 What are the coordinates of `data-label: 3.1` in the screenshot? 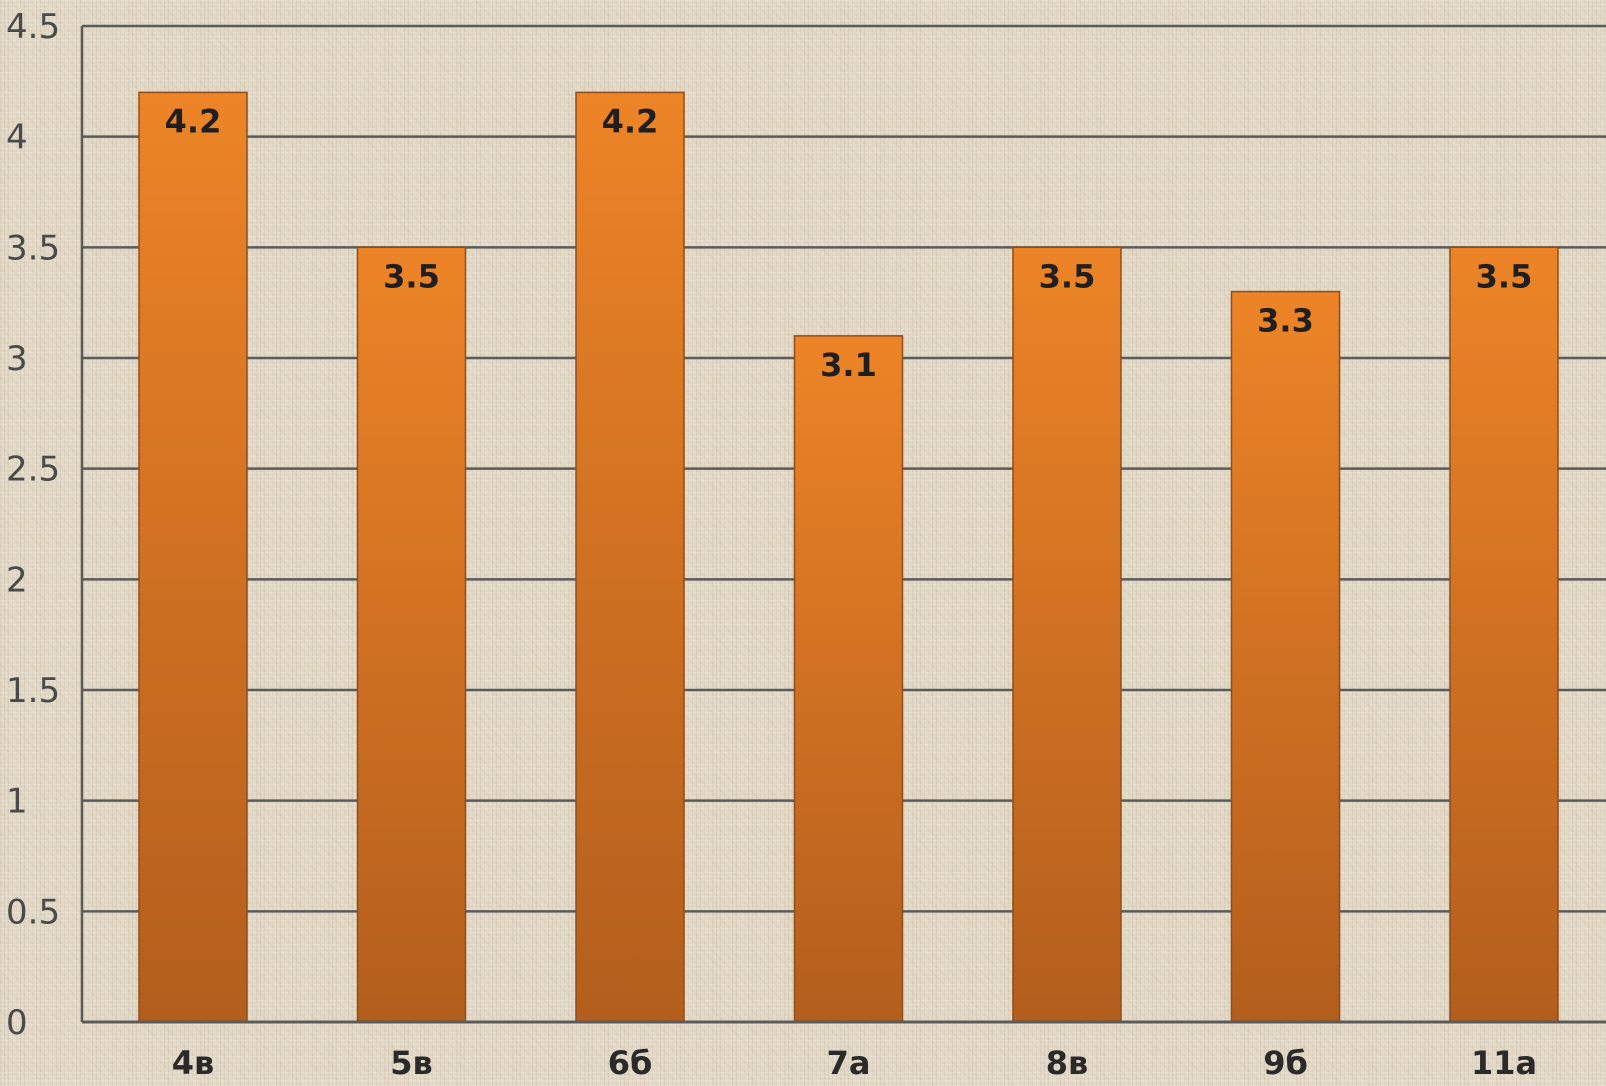 It's located at (848, 365).